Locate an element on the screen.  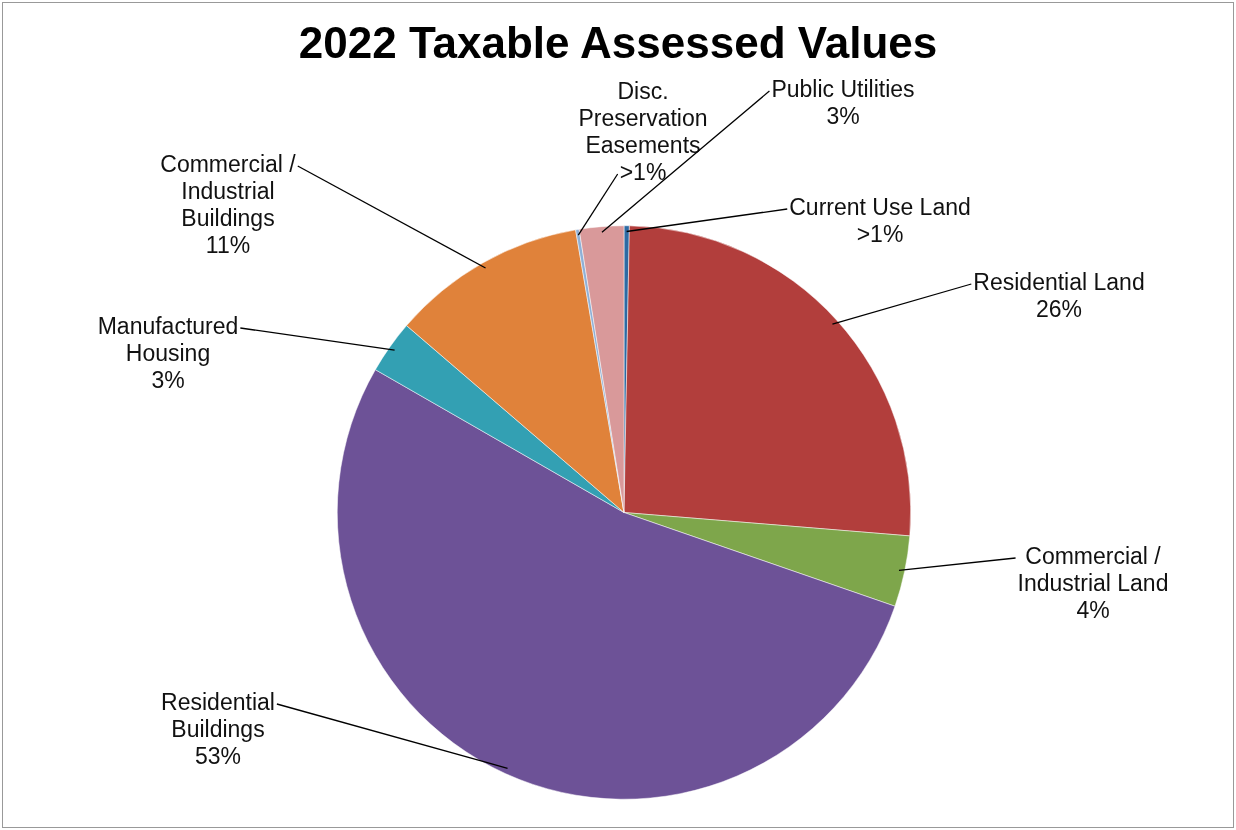
data-label: 26% is located at coordinates (1059, 308).